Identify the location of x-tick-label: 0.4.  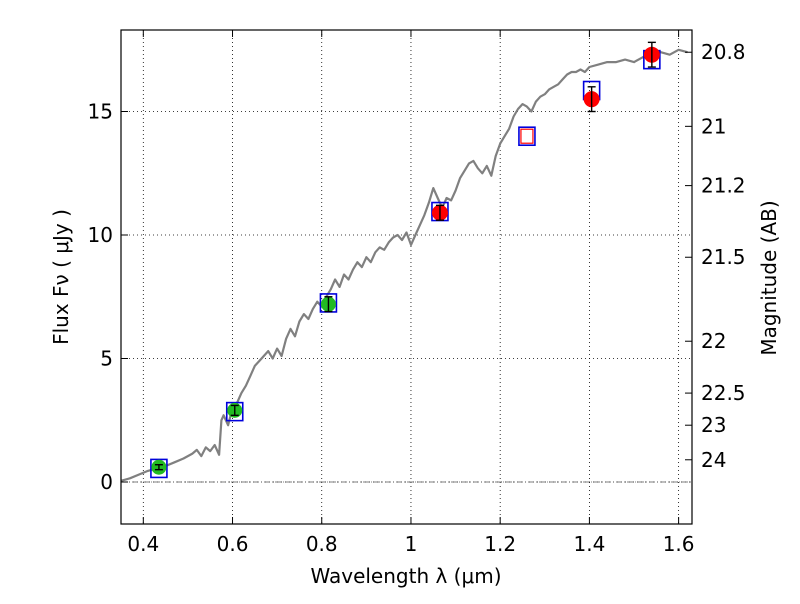
(143, 544).